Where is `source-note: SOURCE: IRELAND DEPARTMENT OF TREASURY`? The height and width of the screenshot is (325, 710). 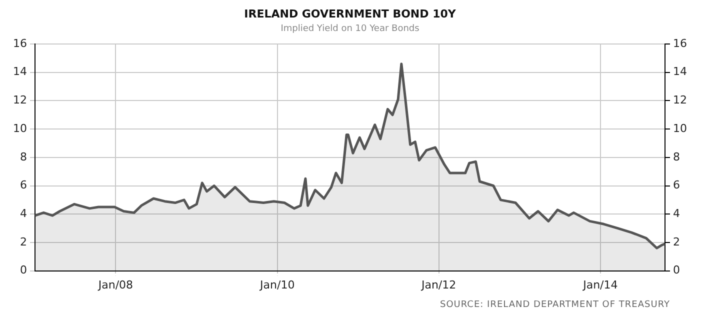 source-note: SOURCE: IRELAND DEPARTMENT OF TREASURY is located at coordinates (555, 305).